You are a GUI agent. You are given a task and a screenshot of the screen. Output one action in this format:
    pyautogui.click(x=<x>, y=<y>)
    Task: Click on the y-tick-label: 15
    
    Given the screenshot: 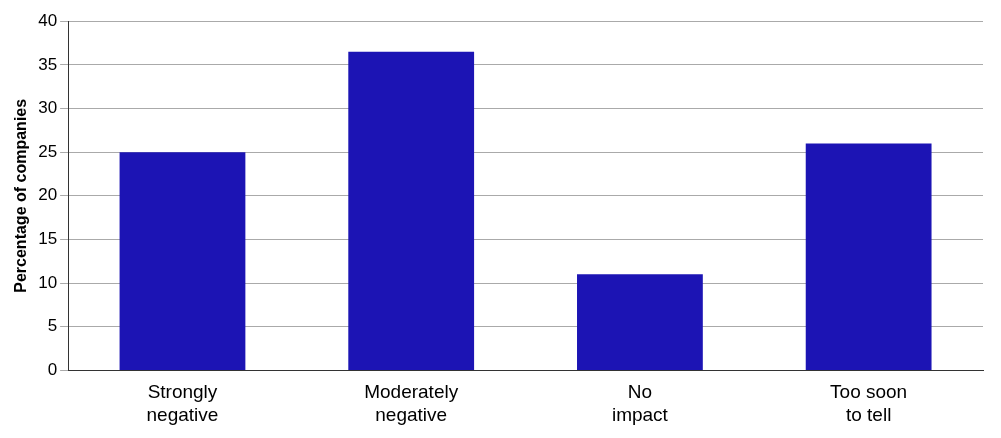 What is the action you would take?
    pyautogui.click(x=48, y=239)
    